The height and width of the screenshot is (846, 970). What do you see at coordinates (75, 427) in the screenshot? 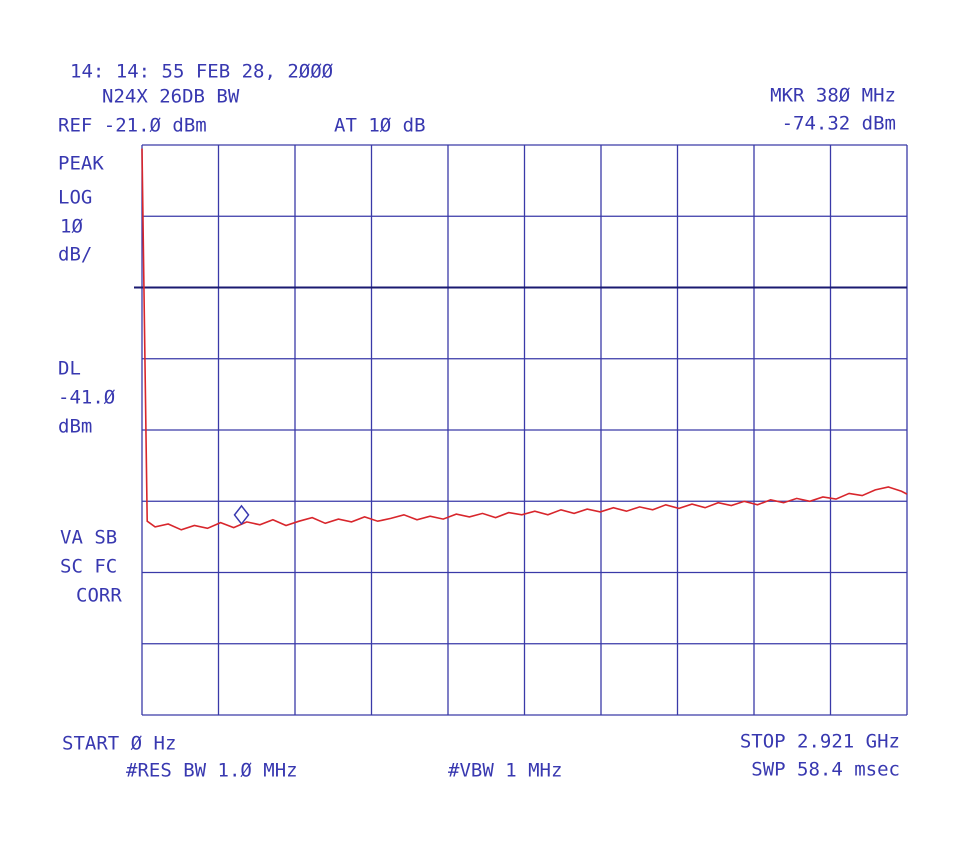
I see `side-annotation: dBm` at bounding box center [75, 427].